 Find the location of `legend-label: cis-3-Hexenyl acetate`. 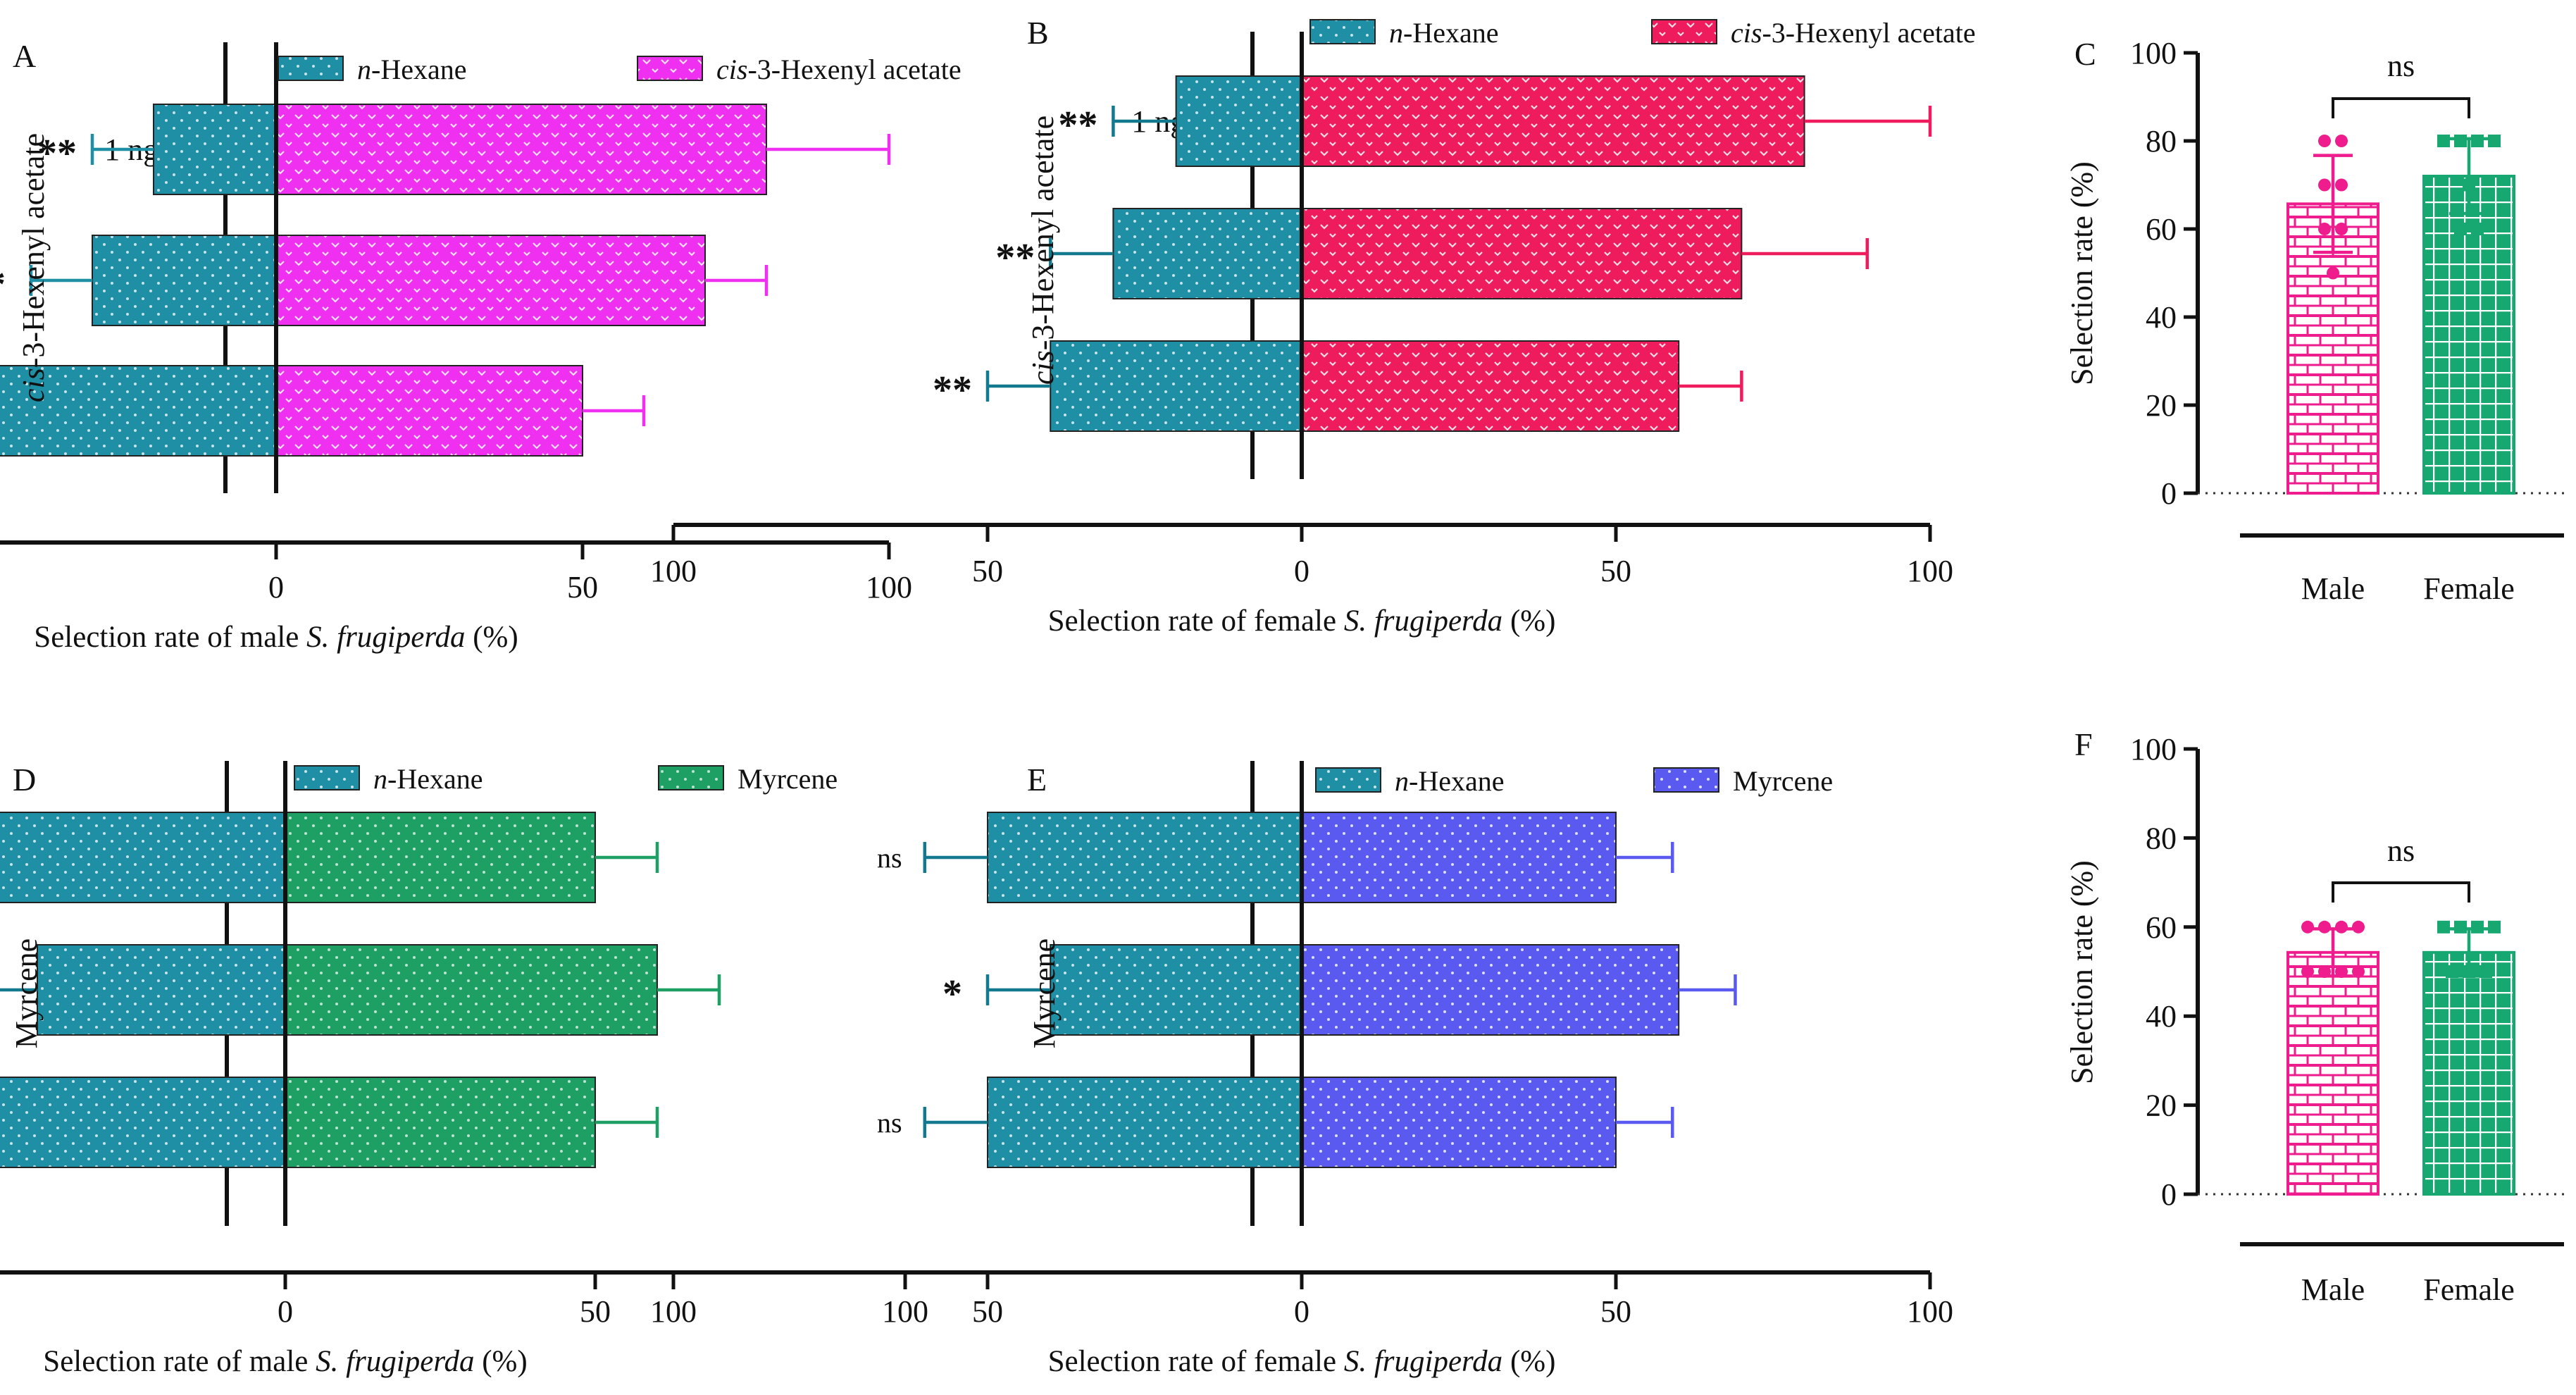

legend-label: cis-3-Hexenyl acetate is located at coordinates (1853, 33).